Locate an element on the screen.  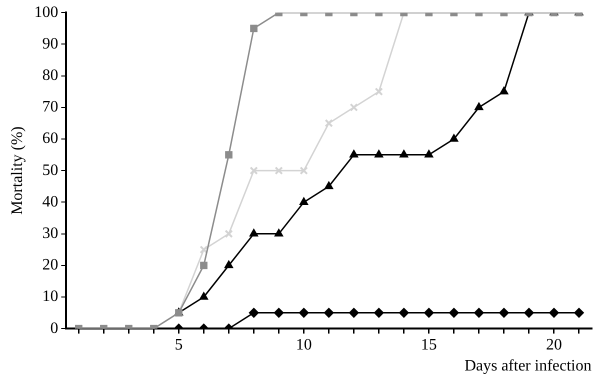
y-tick-label: 50 is located at coordinates (50, 170).